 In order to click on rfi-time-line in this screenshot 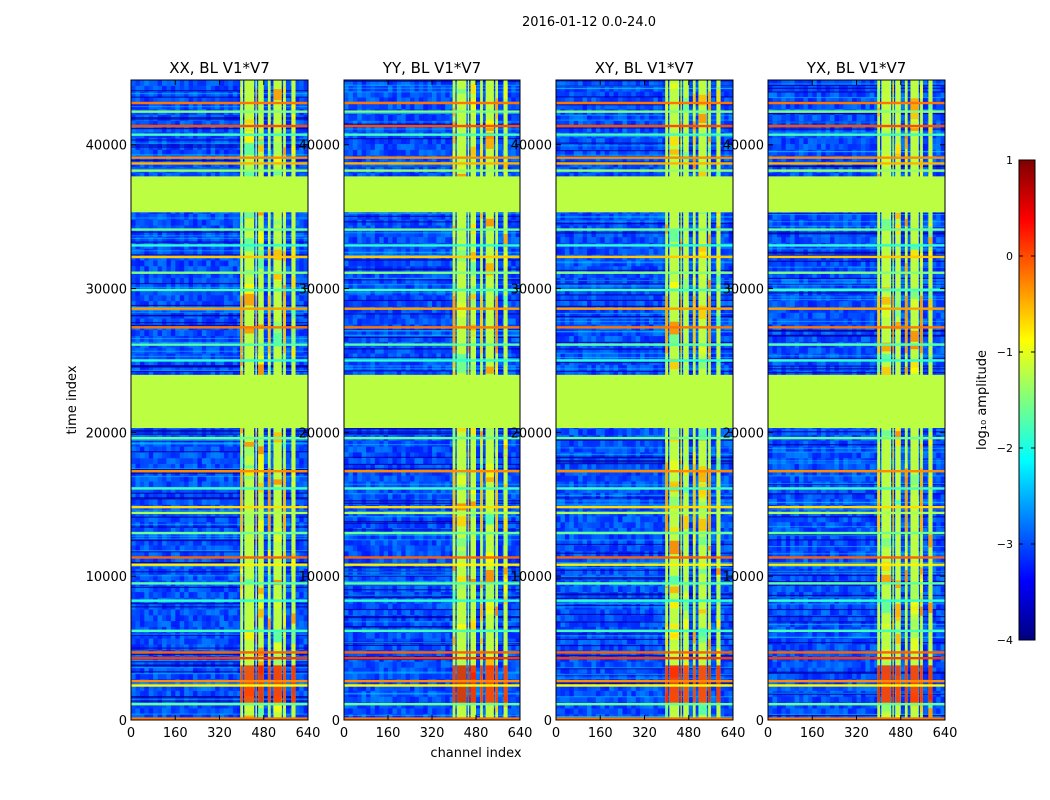, I will do `click(219, 290)`.